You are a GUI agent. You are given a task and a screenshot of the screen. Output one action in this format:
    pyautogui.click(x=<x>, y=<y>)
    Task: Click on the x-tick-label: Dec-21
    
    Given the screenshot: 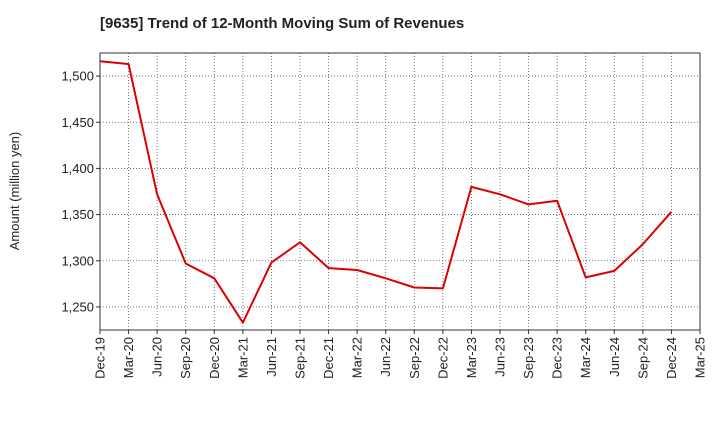 What is the action you would take?
    pyautogui.click(x=328, y=358)
    